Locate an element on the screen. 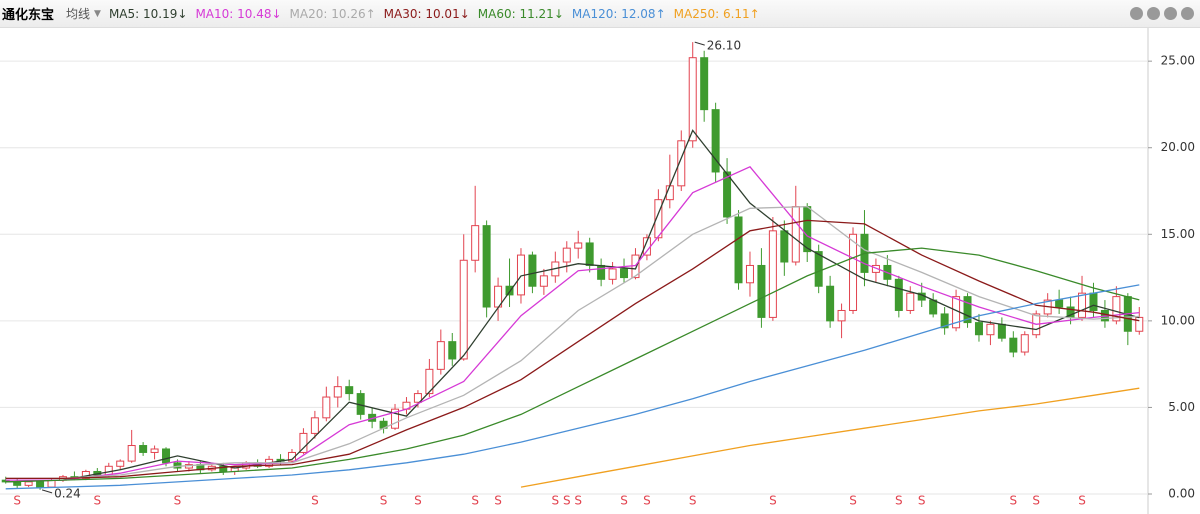 The width and height of the screenshot is (1200, 514). legend-label: MA120: 12.08 is located at coordinates (613, 13).